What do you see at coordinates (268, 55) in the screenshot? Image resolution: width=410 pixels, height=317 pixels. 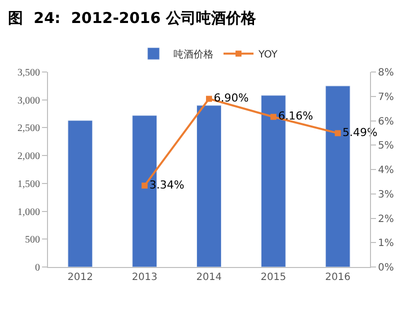 I see `legend-label: YOY` at bounding box center [268, 55].